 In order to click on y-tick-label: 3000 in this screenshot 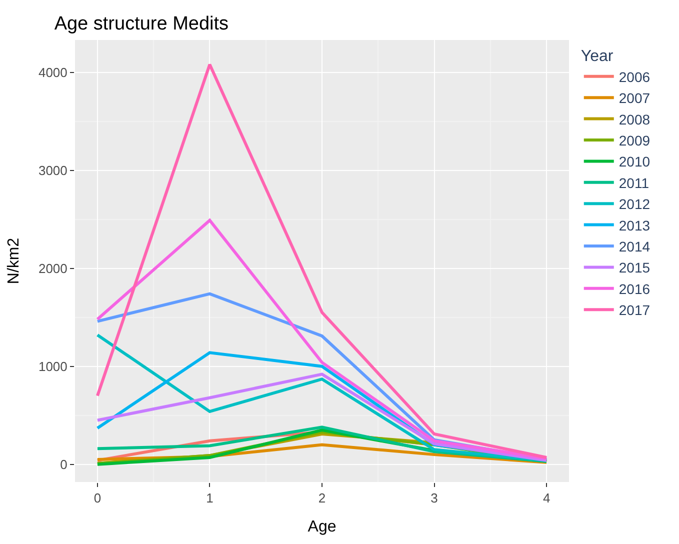, I will do `click(53, 170)`.